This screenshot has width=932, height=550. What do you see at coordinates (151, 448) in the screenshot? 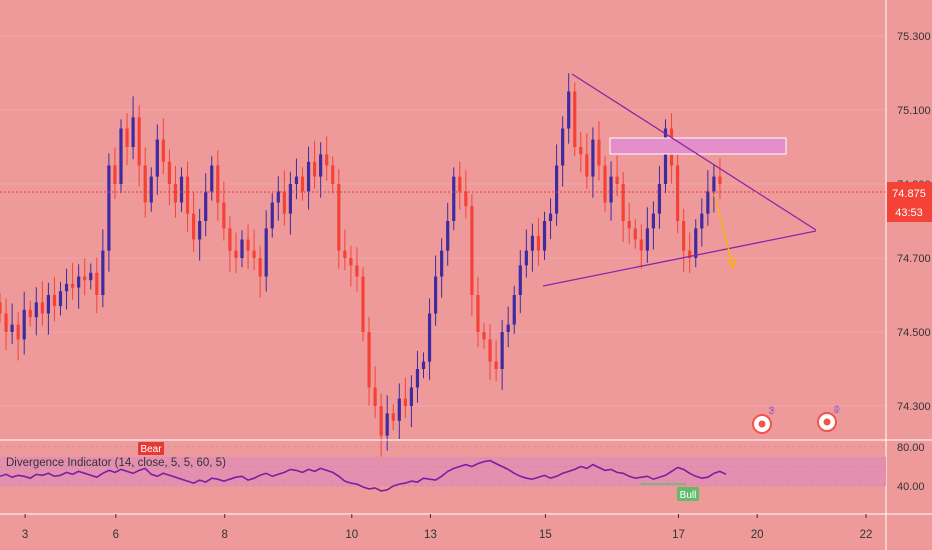
I see `bear-signal: Bear` at bounding box center [151, 448].